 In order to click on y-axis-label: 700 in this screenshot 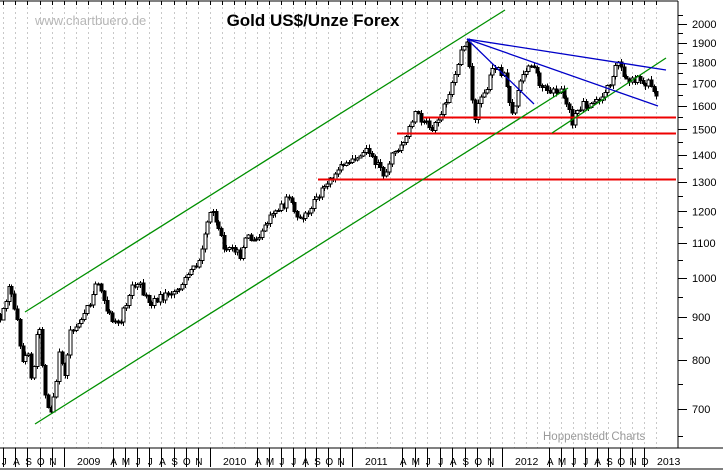, I will do `click(701, 410)`.